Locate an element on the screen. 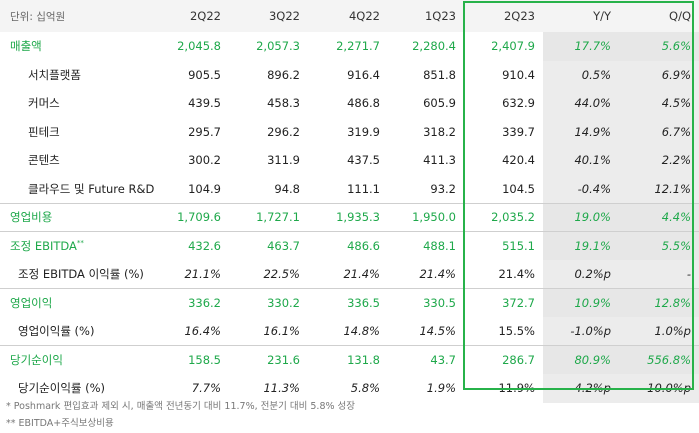  table-cell: 910.4 is located at coordinates (518, 74).